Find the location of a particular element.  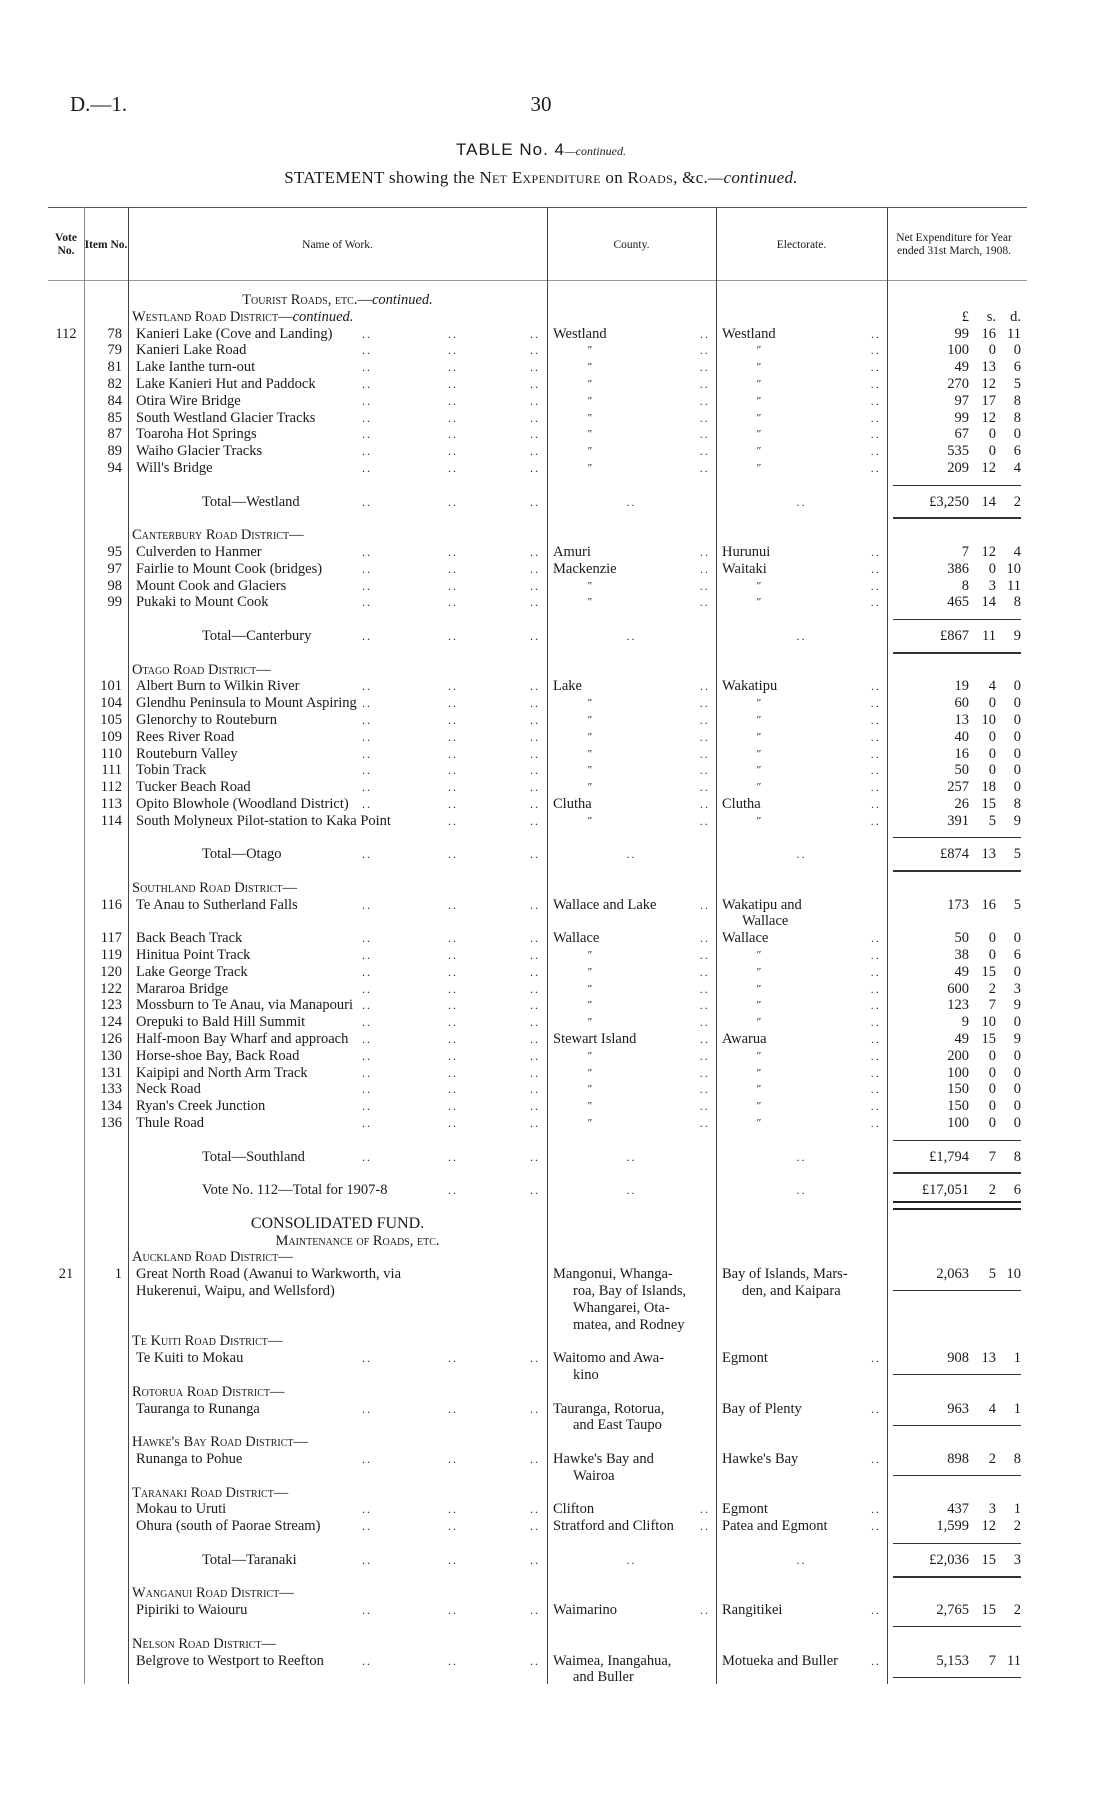

work-name: Tucker Beach Road is located at coordinates (193, 787).